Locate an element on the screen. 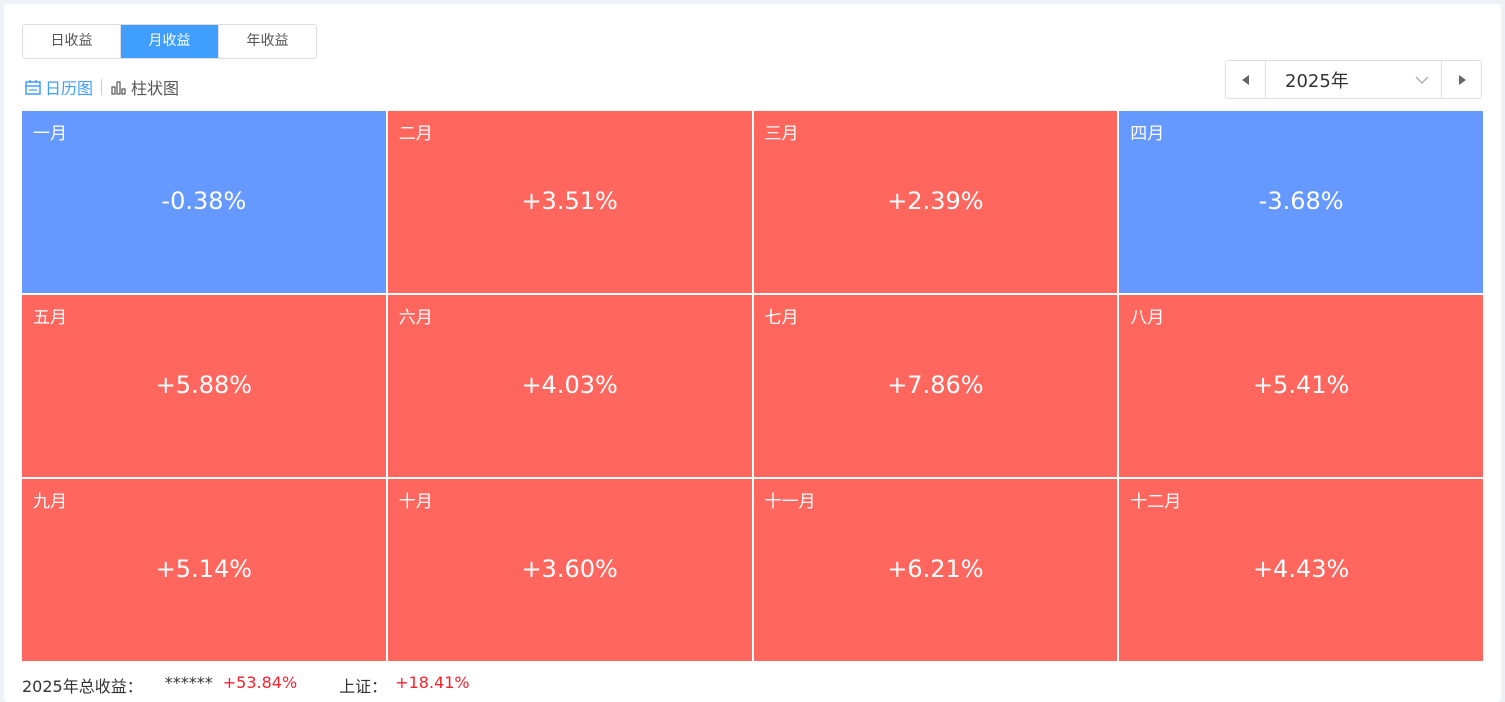 The width and height of the screenshot is (1505, 702). month-return: +5.41% is located at coordinates (1301, 385).